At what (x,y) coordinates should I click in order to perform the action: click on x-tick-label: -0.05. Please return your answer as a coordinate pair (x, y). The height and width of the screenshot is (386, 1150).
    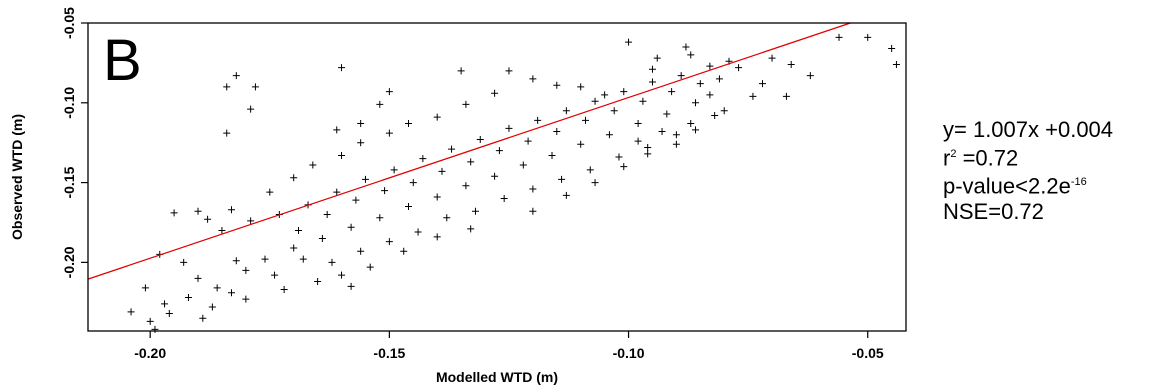
    Looking at the image, I should click on (868, 353).